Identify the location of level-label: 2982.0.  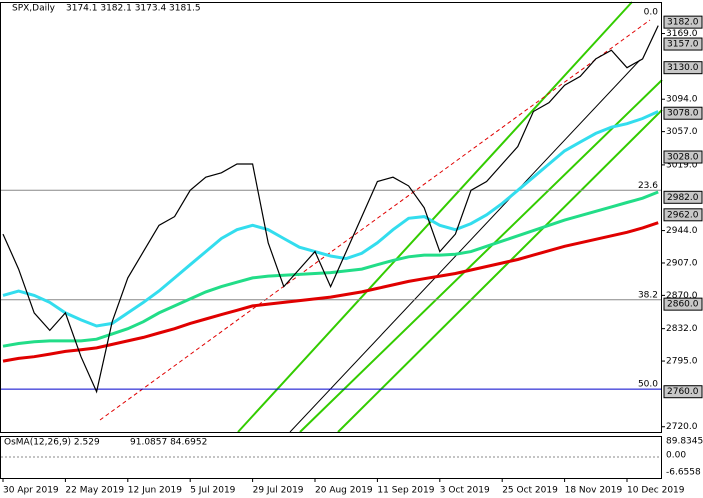
(683, 198).